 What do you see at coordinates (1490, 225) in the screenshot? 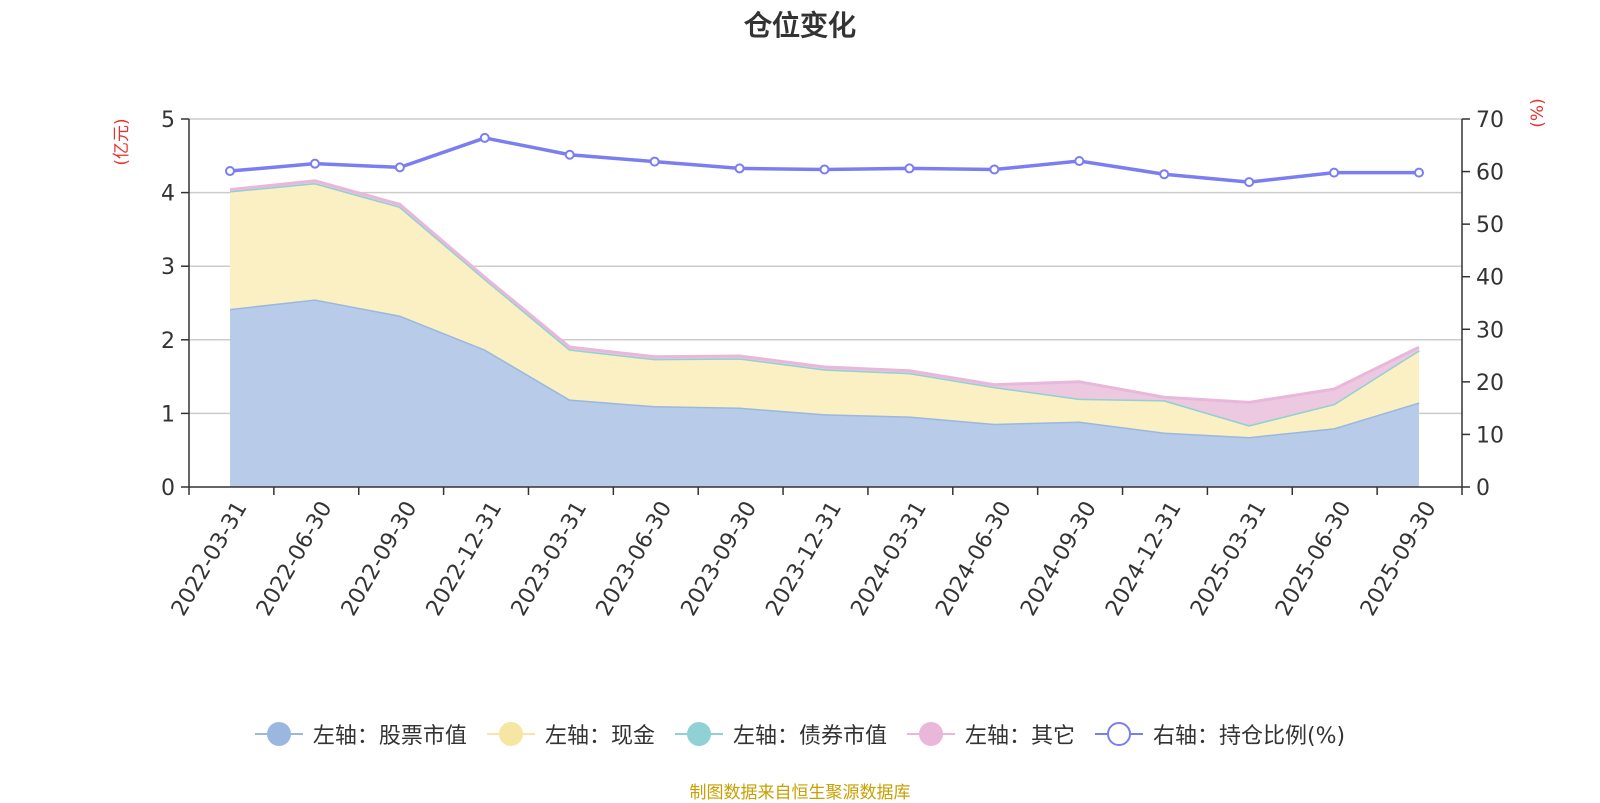
I see `right-tick-label: 50` at bounding box center [1490, 225].